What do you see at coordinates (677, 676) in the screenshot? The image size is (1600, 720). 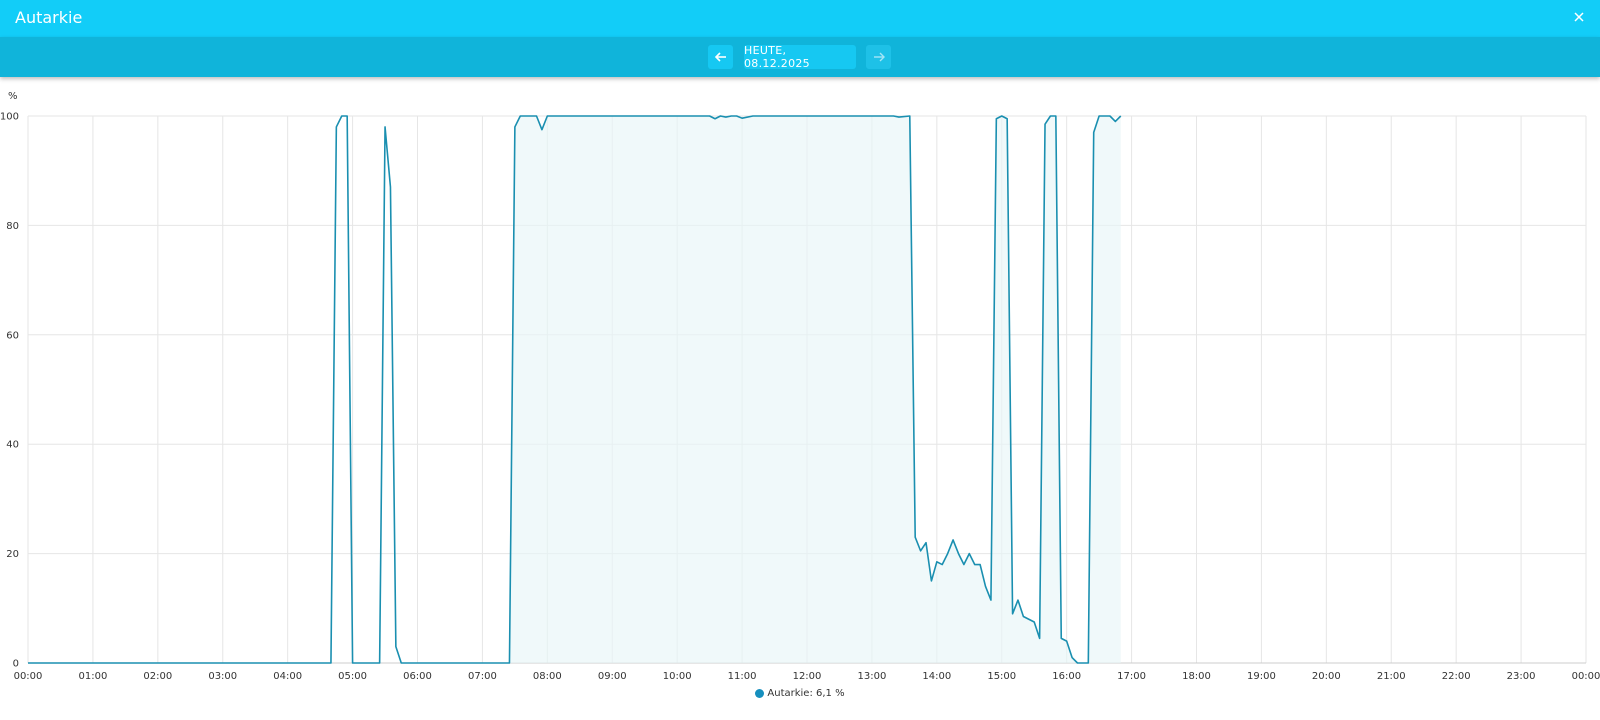 I see `x-tick-label: 10:00` at bounding box center [677, 676].